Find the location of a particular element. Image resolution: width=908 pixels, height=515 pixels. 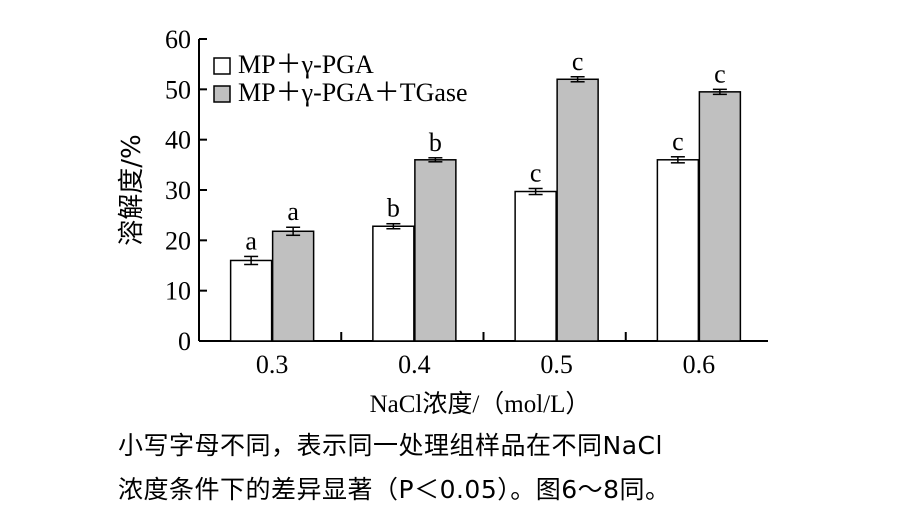

x-tick-label: 0.6 is located at coordinates (699, 364).